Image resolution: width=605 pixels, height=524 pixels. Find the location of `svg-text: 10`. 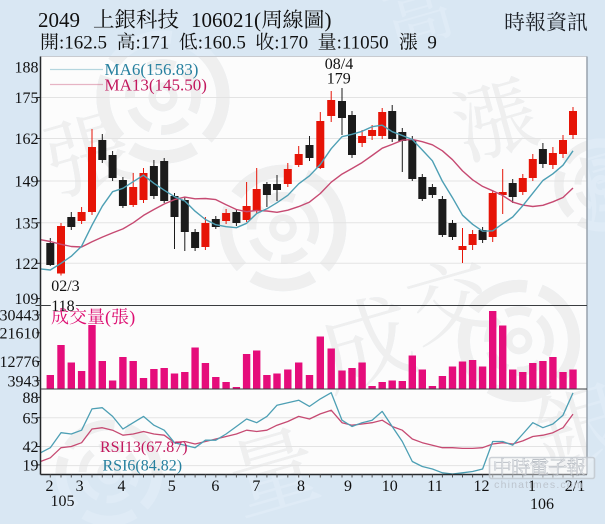

svg-text: 10 is located at coordinates (390, 486).